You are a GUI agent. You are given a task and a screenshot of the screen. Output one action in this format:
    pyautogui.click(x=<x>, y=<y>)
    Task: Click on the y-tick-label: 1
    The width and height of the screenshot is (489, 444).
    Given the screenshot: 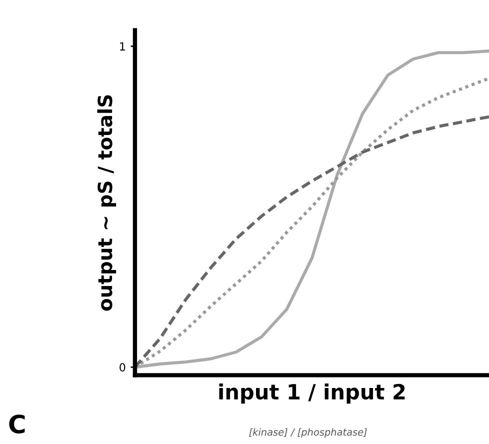 What is the action you would take?
    pyautogui.click(x=122, y=46)
    